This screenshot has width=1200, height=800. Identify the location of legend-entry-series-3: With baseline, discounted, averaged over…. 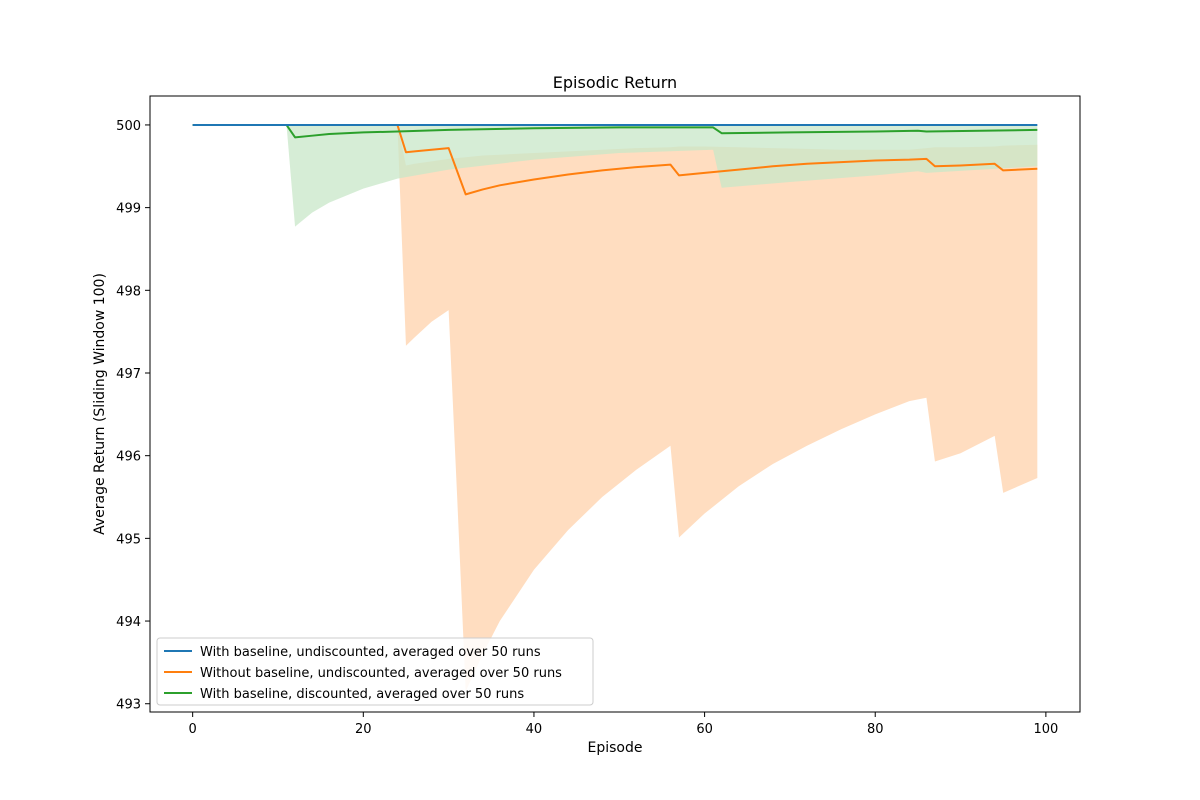
(362, 694).